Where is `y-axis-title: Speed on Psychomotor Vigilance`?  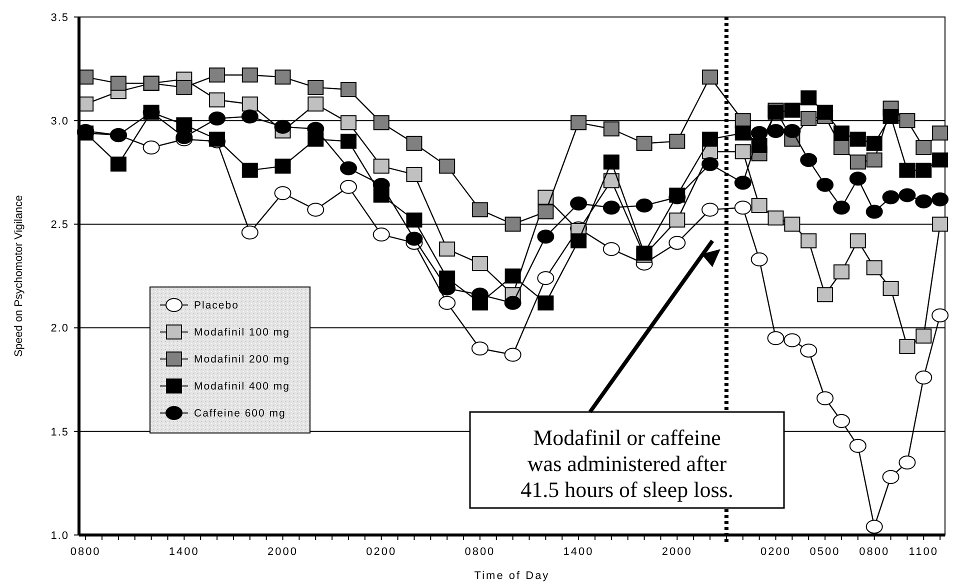
y-axis-title: Speed on Psychomotor Vigilance is located at coordinates (19, 276).